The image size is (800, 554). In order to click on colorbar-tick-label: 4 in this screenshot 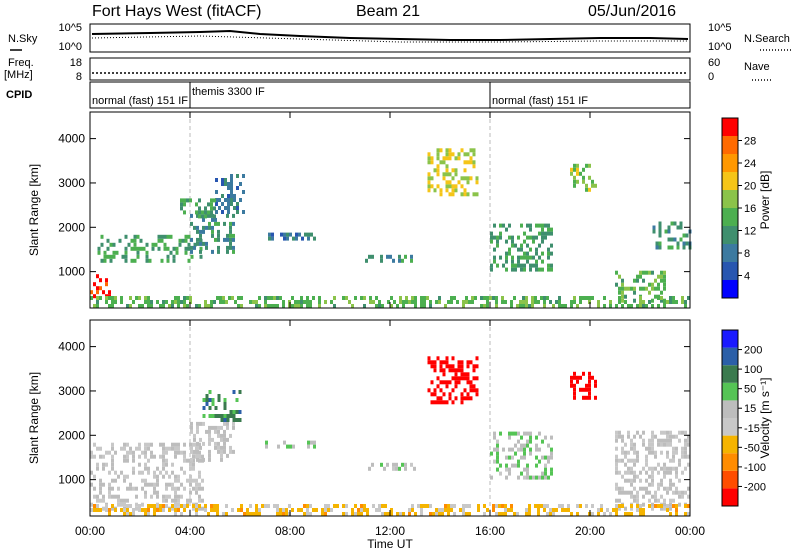, I will do `click(747, 277)`.